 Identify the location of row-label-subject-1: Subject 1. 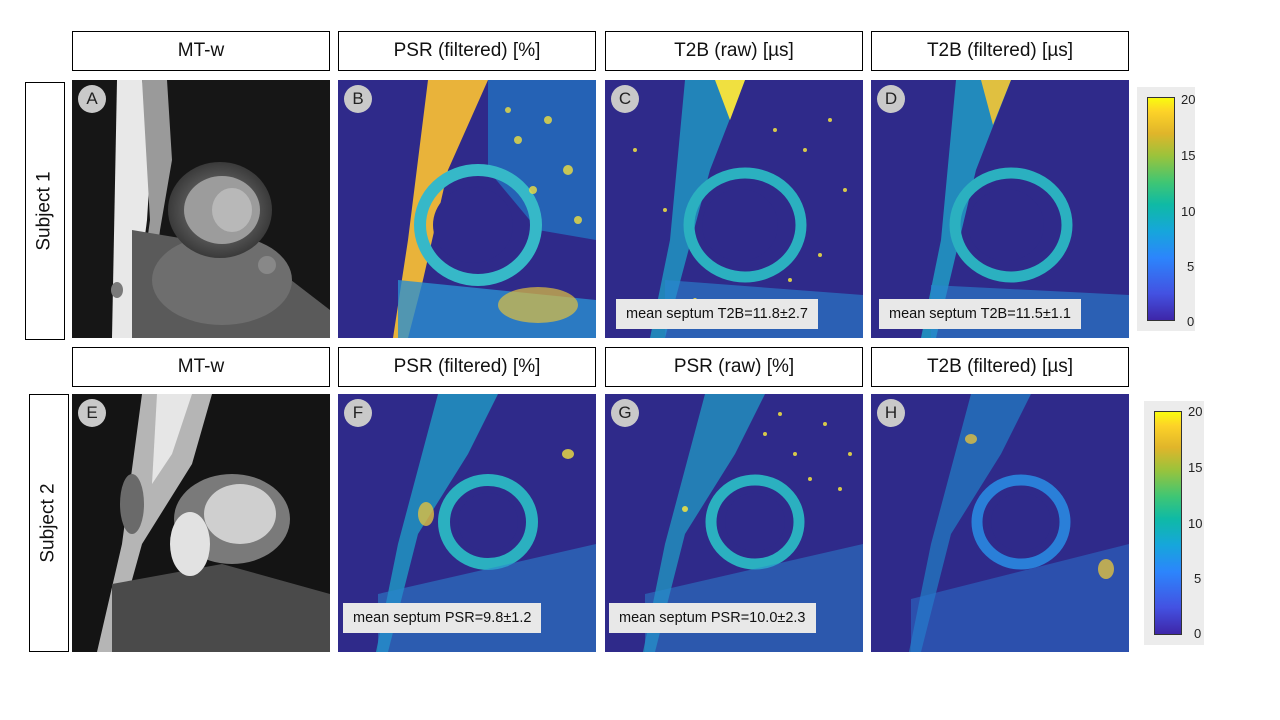
(45, 211).